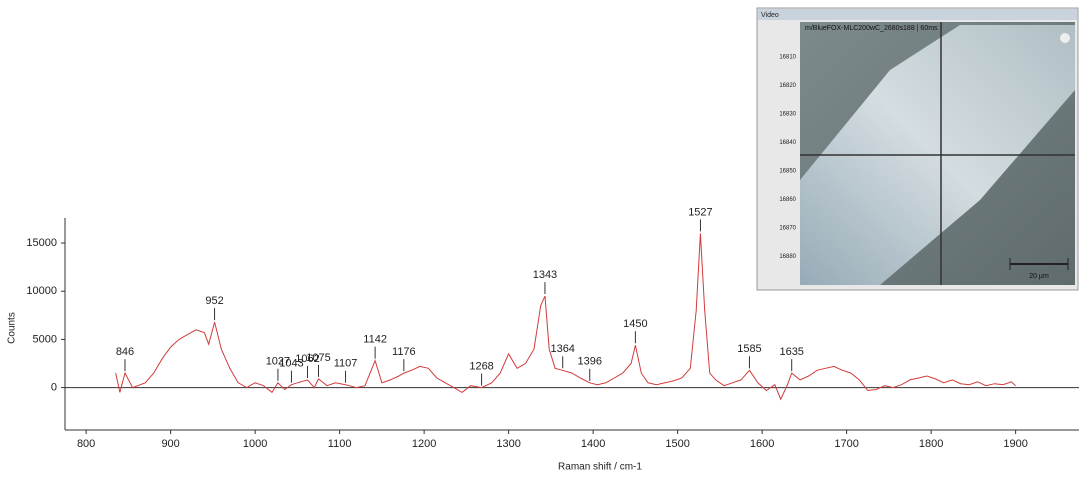 This screenshot has height=481, width=1079. I want to click on peak-label: 1176, so click(404, 352).